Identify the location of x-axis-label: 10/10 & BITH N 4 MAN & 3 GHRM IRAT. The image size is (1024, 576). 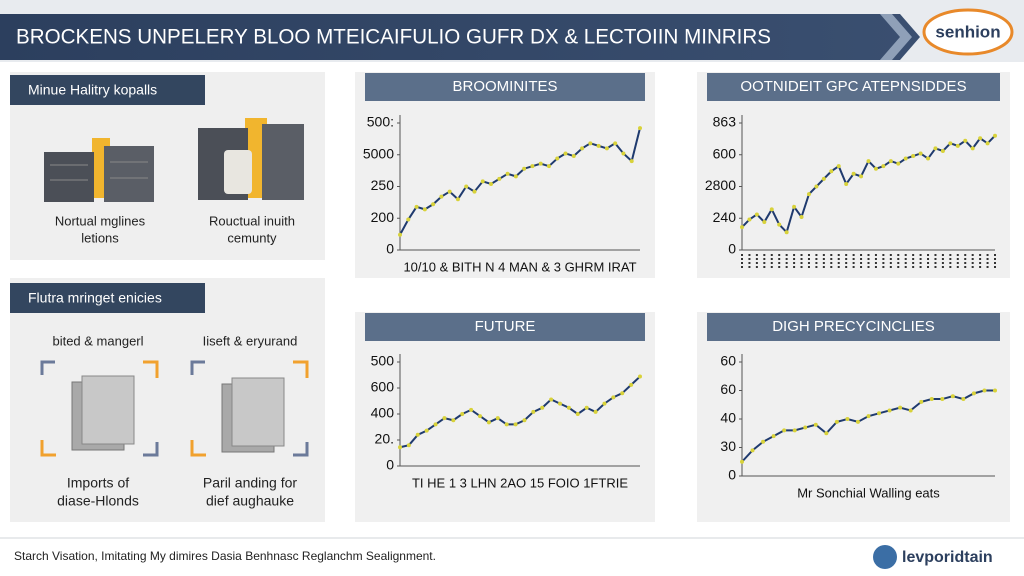
(519, 266).